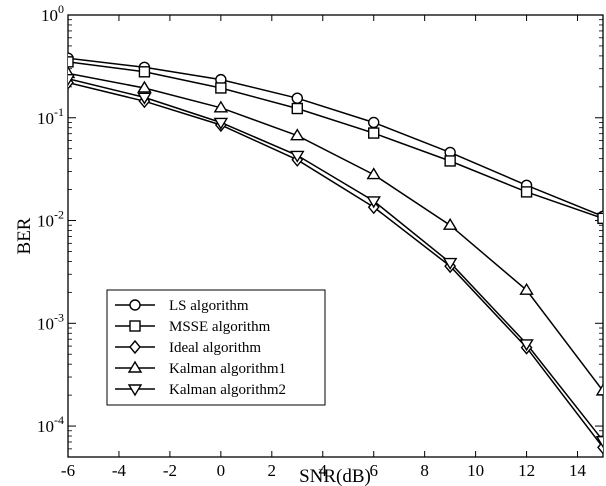  I want to click on x-tick-label: -4, so click(119, 470).